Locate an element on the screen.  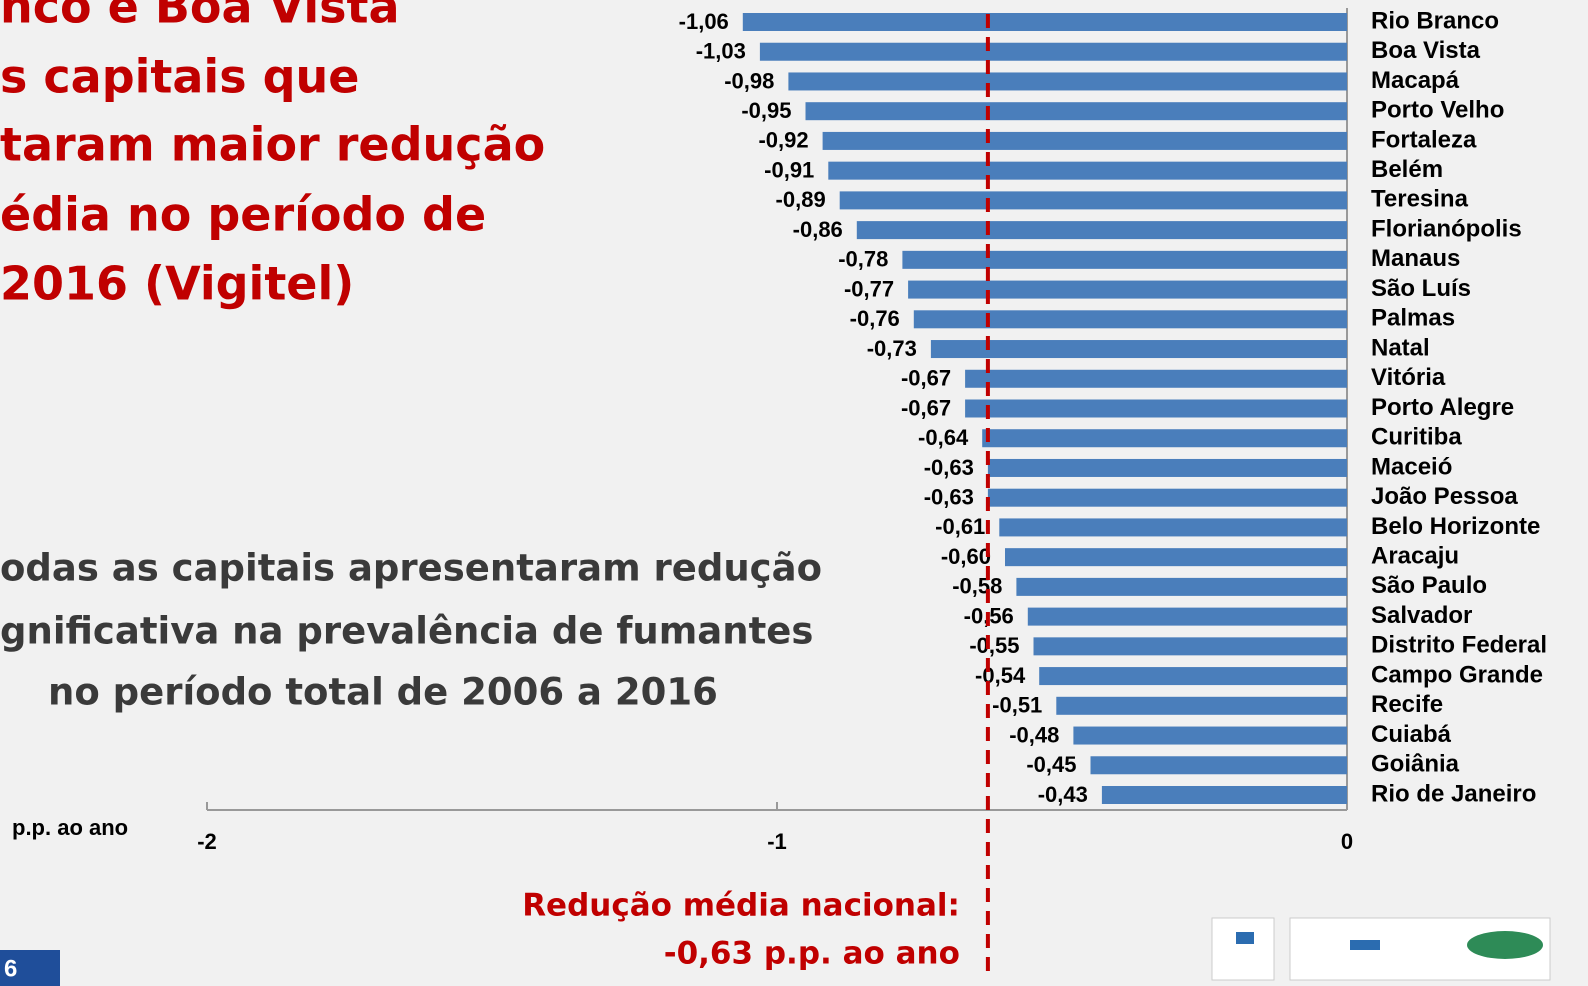
x-tick-label: 0 is located at coordinates (1347, 841).